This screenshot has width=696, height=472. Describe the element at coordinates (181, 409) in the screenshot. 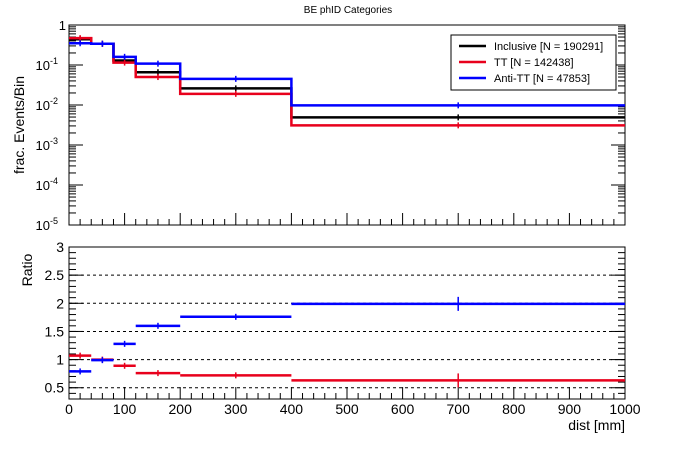

I see `x-tick-label: 200` at that location.